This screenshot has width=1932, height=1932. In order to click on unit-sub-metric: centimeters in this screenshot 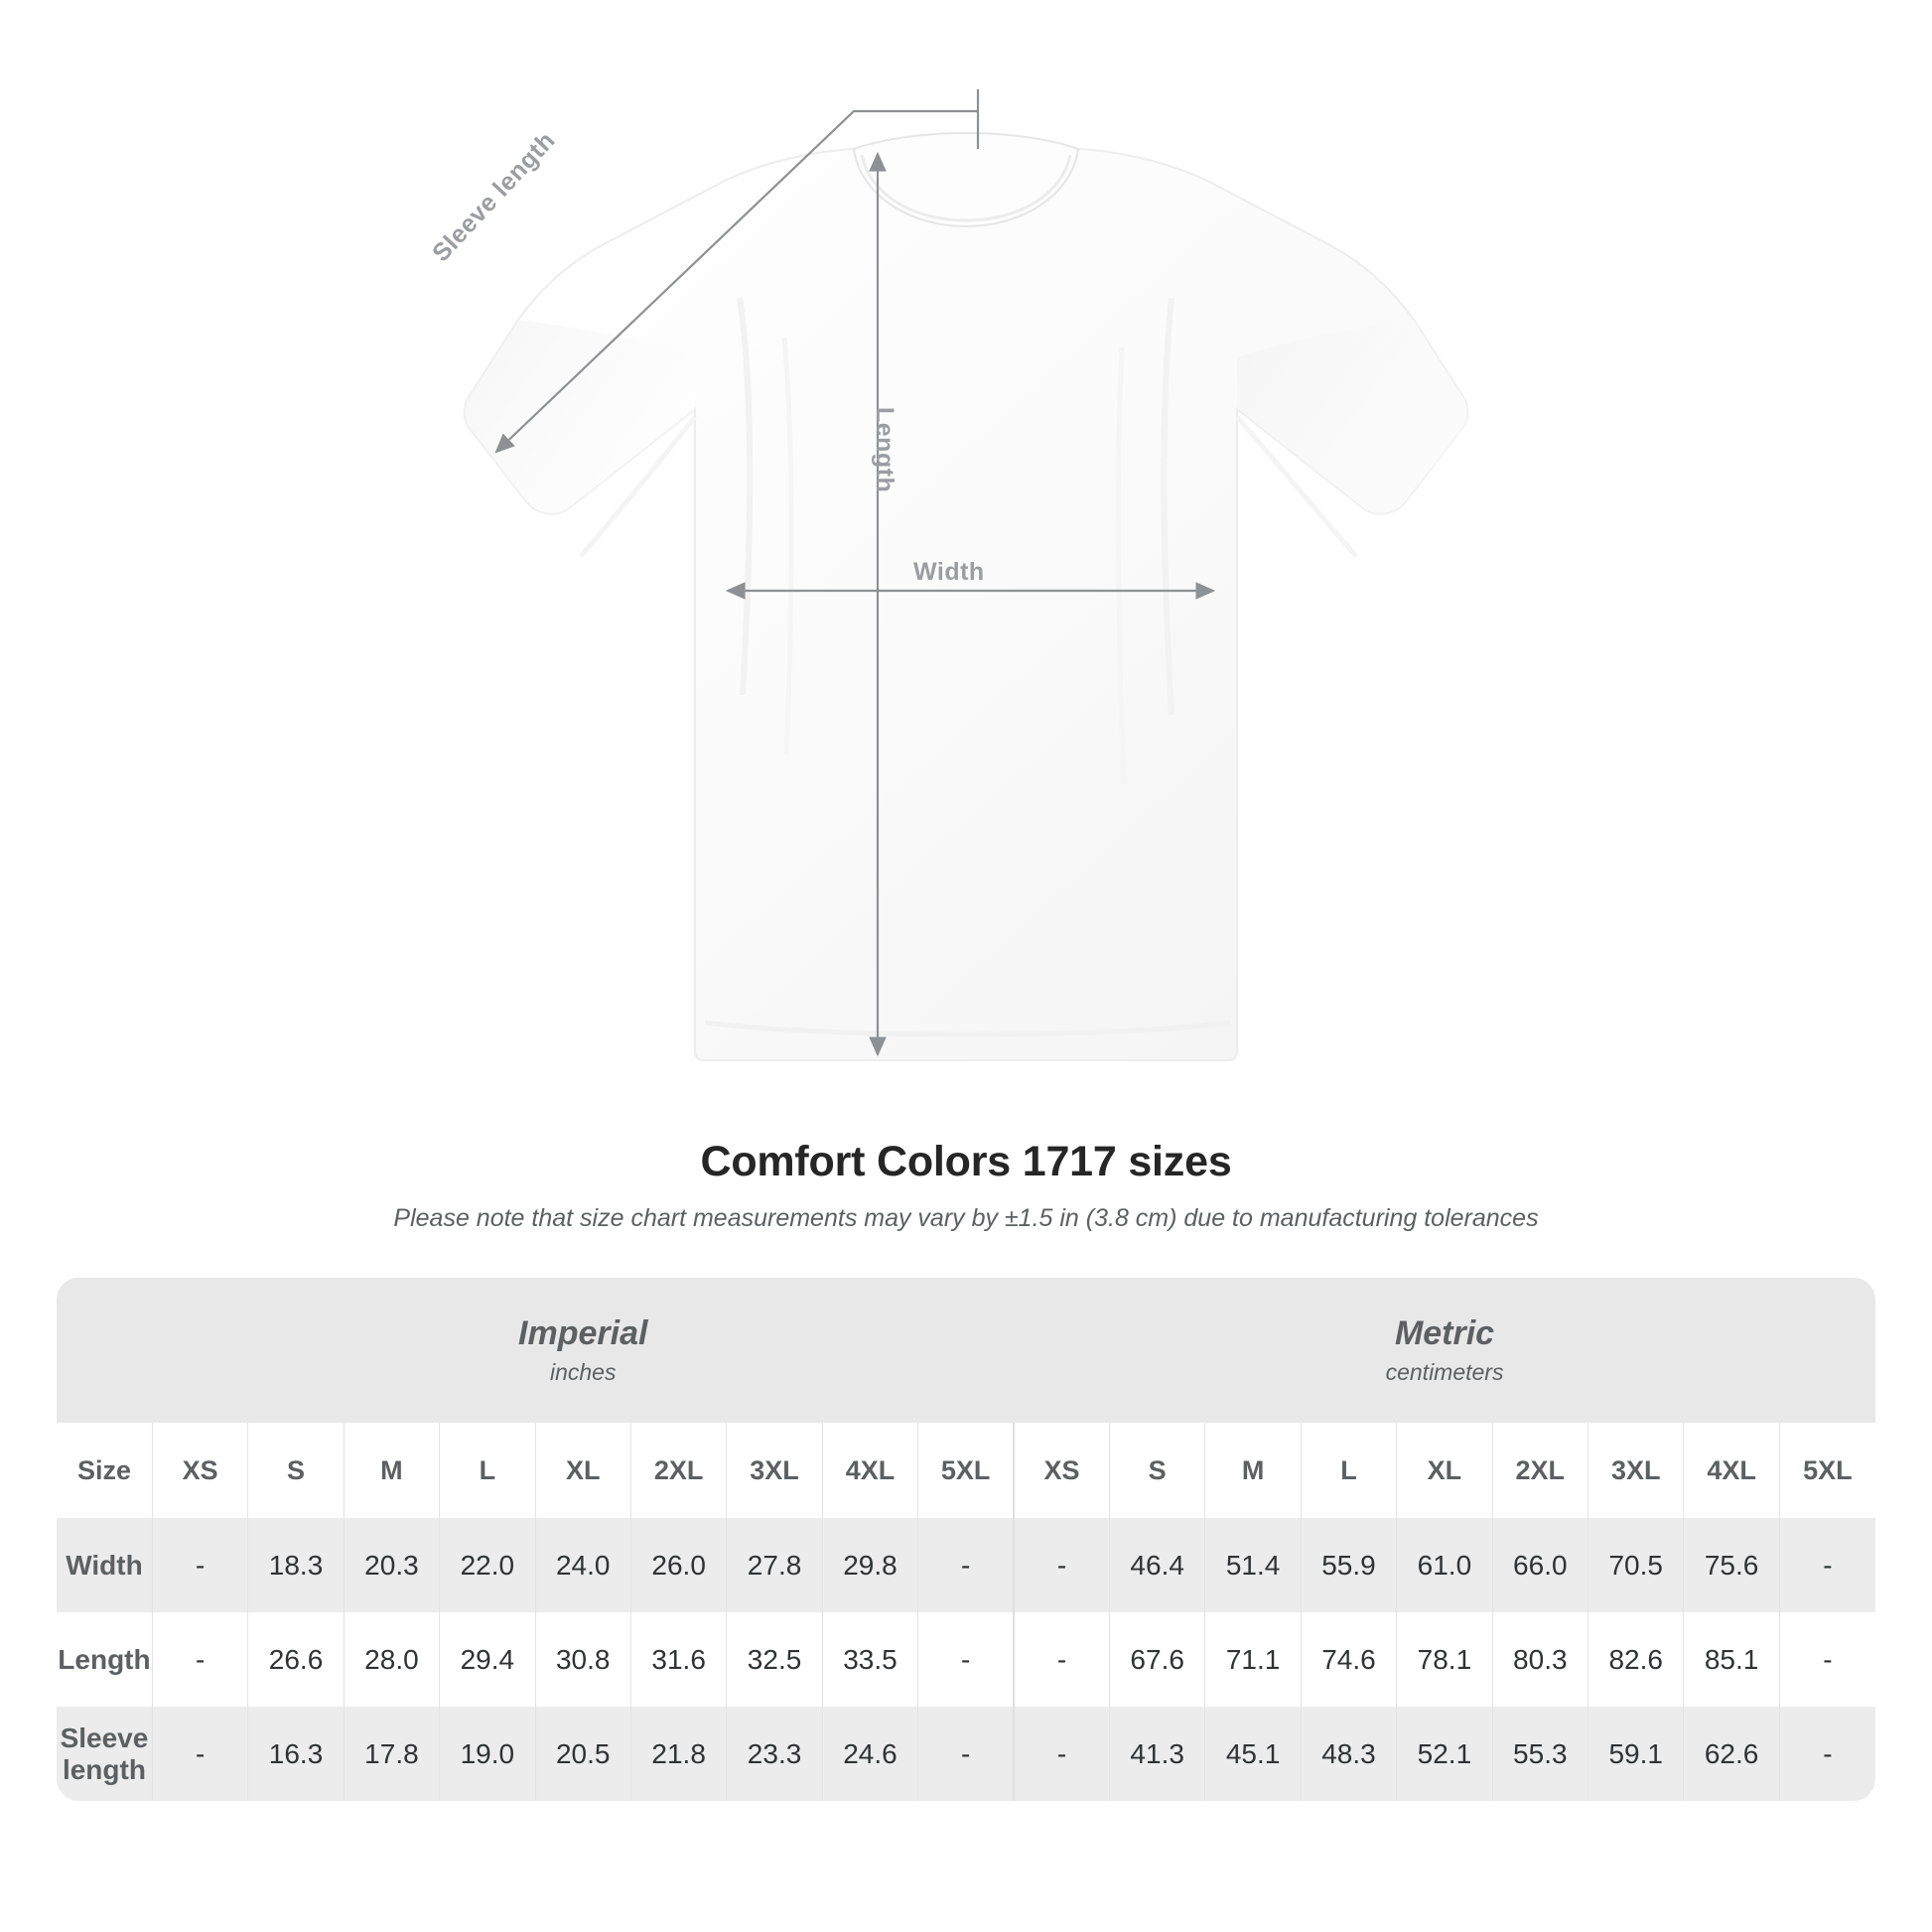, I will do `click(1445, 1372)`.